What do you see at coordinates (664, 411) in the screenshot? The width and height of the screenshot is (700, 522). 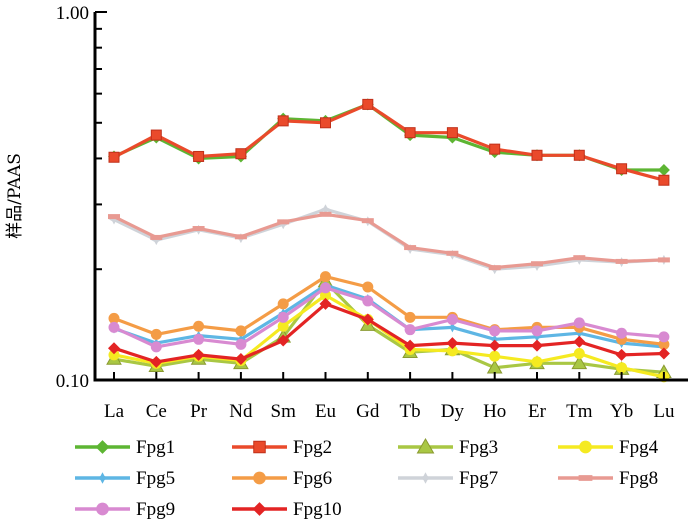 I see `x-tick-label-lu: Lu` at bounding box center [664, 411].